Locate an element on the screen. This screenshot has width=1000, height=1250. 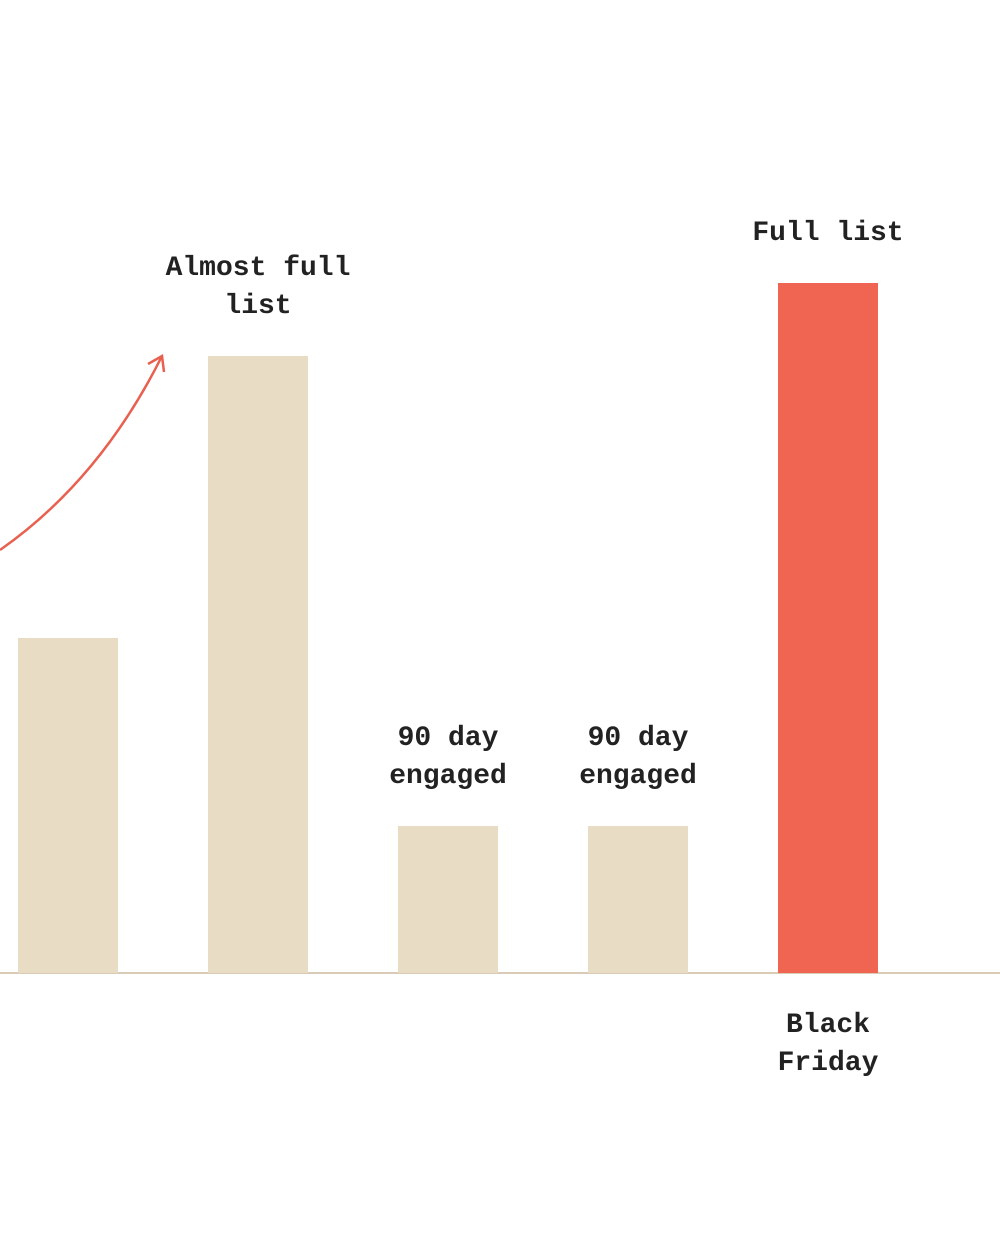
bar-label: Full list is located at coordinates (828, 233).